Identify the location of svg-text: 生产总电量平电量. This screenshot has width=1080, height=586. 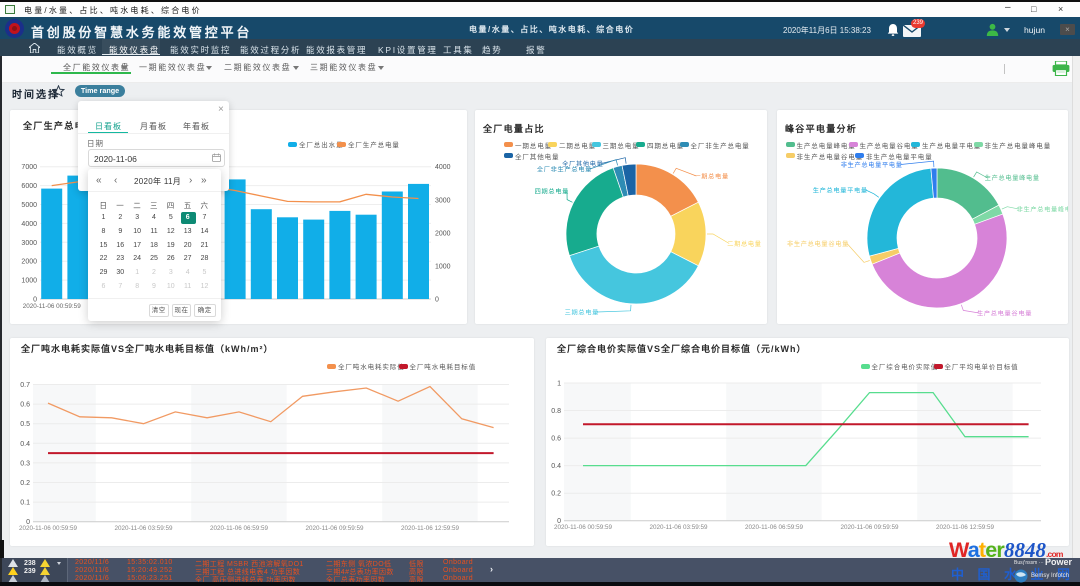
(840, 191).